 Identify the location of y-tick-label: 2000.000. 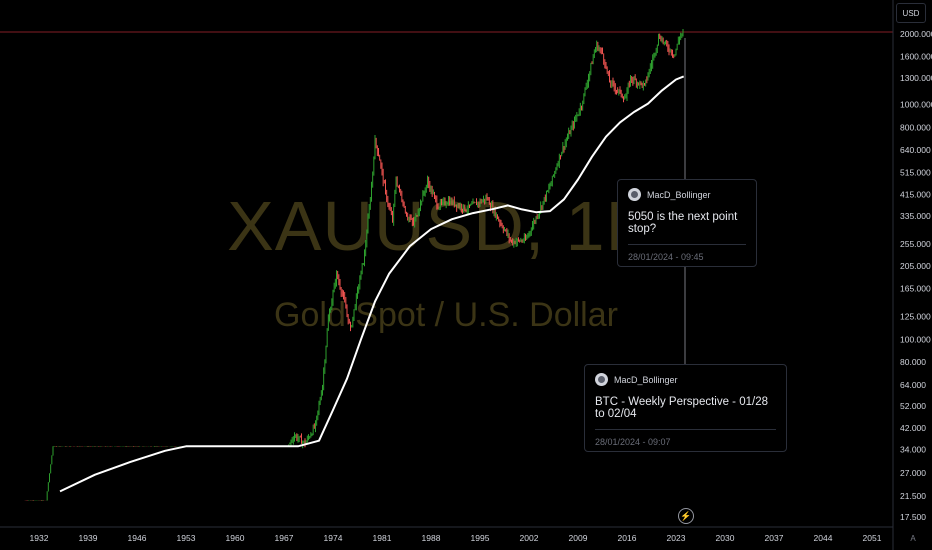
(916, 34).